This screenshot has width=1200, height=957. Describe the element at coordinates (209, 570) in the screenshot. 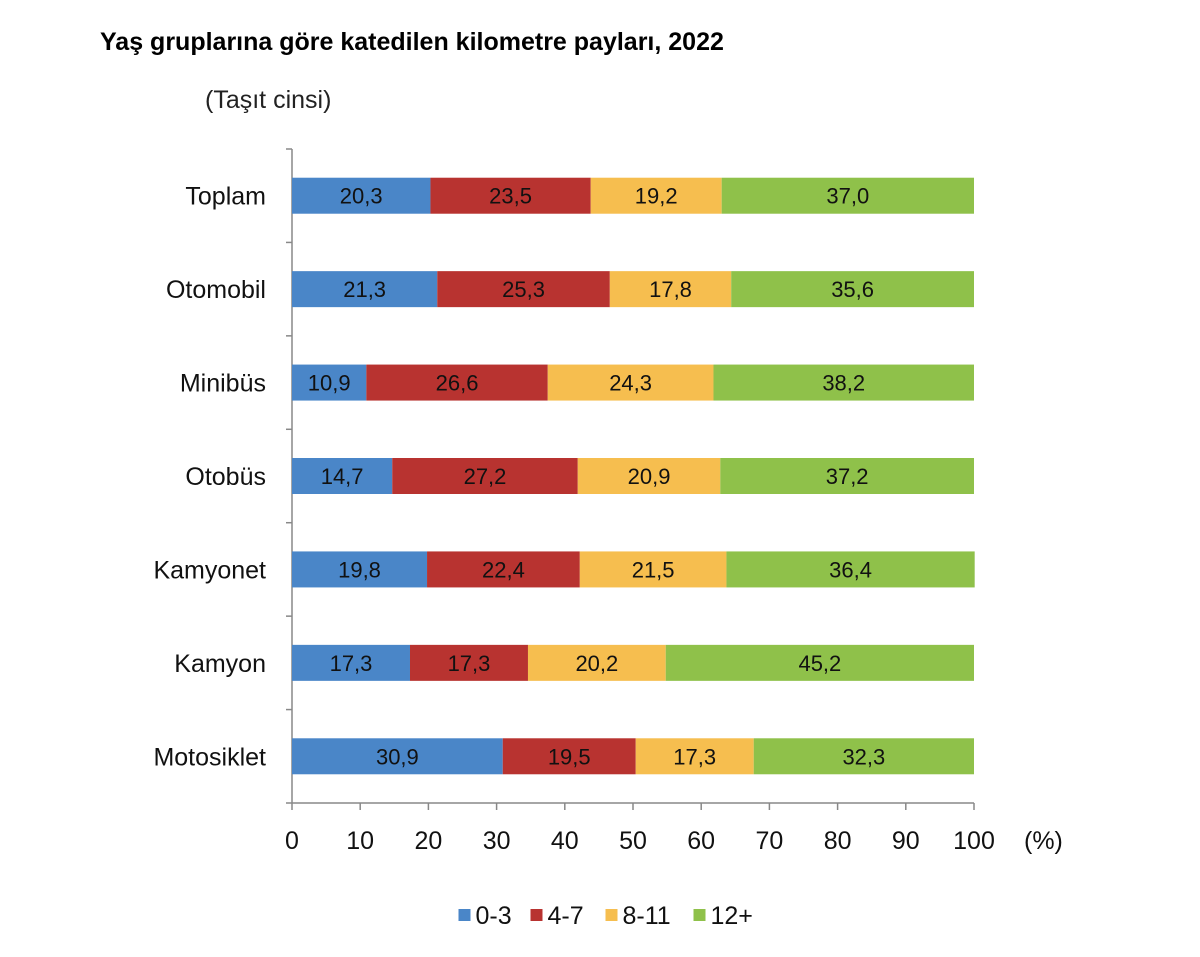

I see `category-label-kamyonet: Kamyonet` at that location.